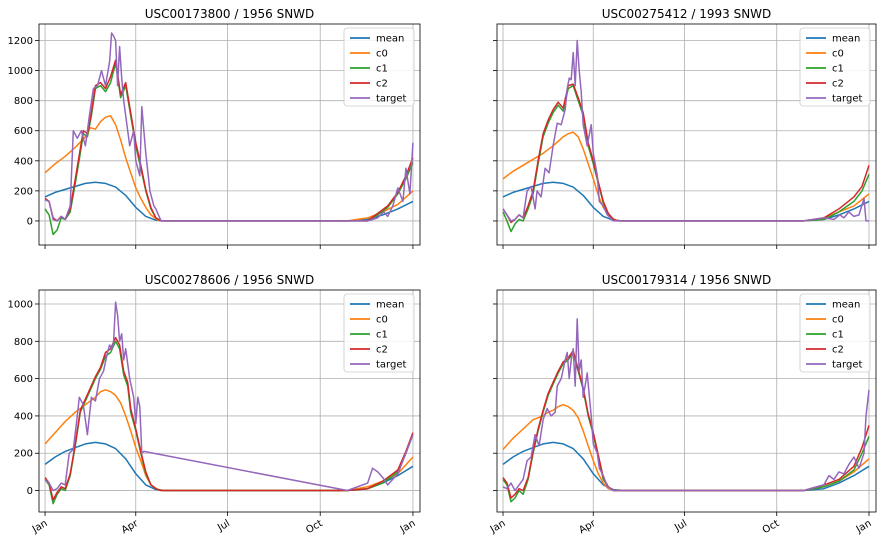 The width and height of the screenshot is (887, 544). Describe the element at coordinates (230, 14) in the screenshot. I see `chart-title: USC00173800 / 1956 SNWD` at that location.